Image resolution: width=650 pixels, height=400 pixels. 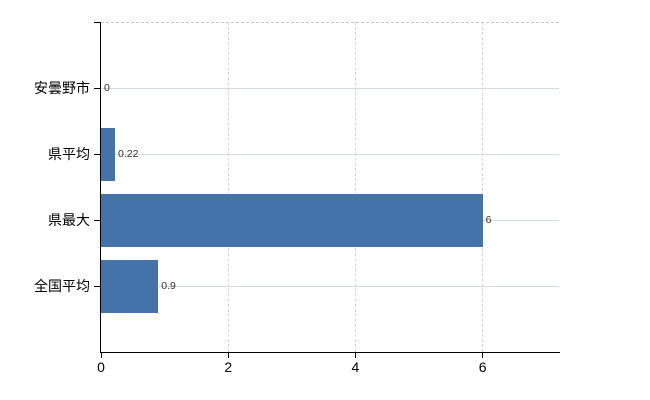 I want to click on value-label: 6, so click(x=488, y=220).